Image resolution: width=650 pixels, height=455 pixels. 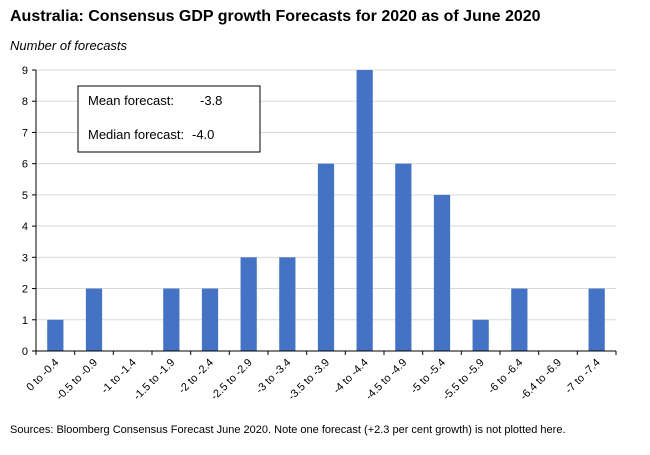 What do you see at coordinates (541, 380) in the screenshot?
I see `x-tick-label: -6.4 to -6.9` at bounding box center [541, 380].